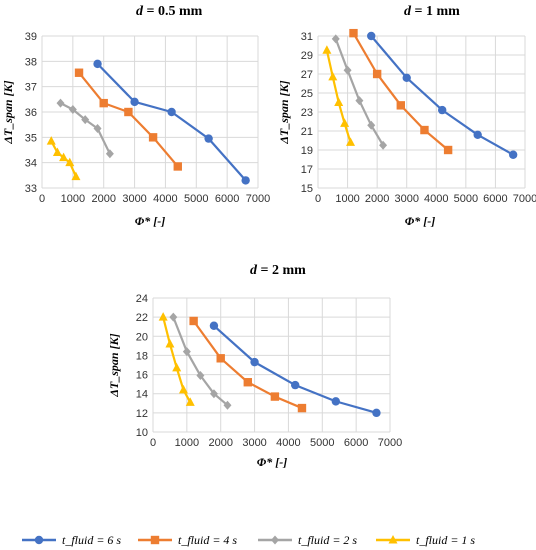 Image resolution: width=536 pixels, height=550 pixels. What do you see at coordinates (31, 189) in the screenshot?
I see `y-tick-label: 33` at bounding box center [31, 189].